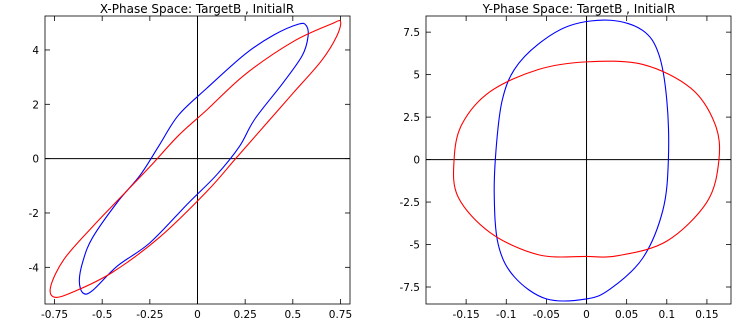 The width and height of the screenshot is (738, 329). I want to click on y-tick-label: -2, so click(34, 214).